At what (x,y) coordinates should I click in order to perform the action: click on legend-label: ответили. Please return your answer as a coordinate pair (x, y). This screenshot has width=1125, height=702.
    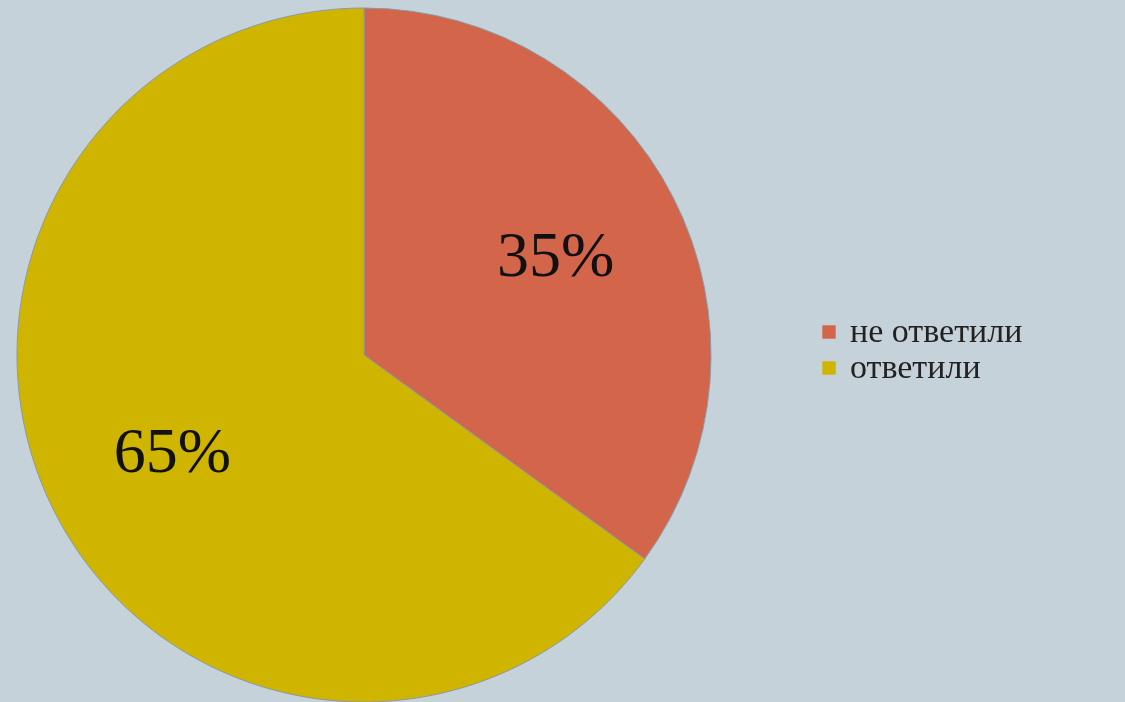
    Looking at the image, I should click on (915, 366).